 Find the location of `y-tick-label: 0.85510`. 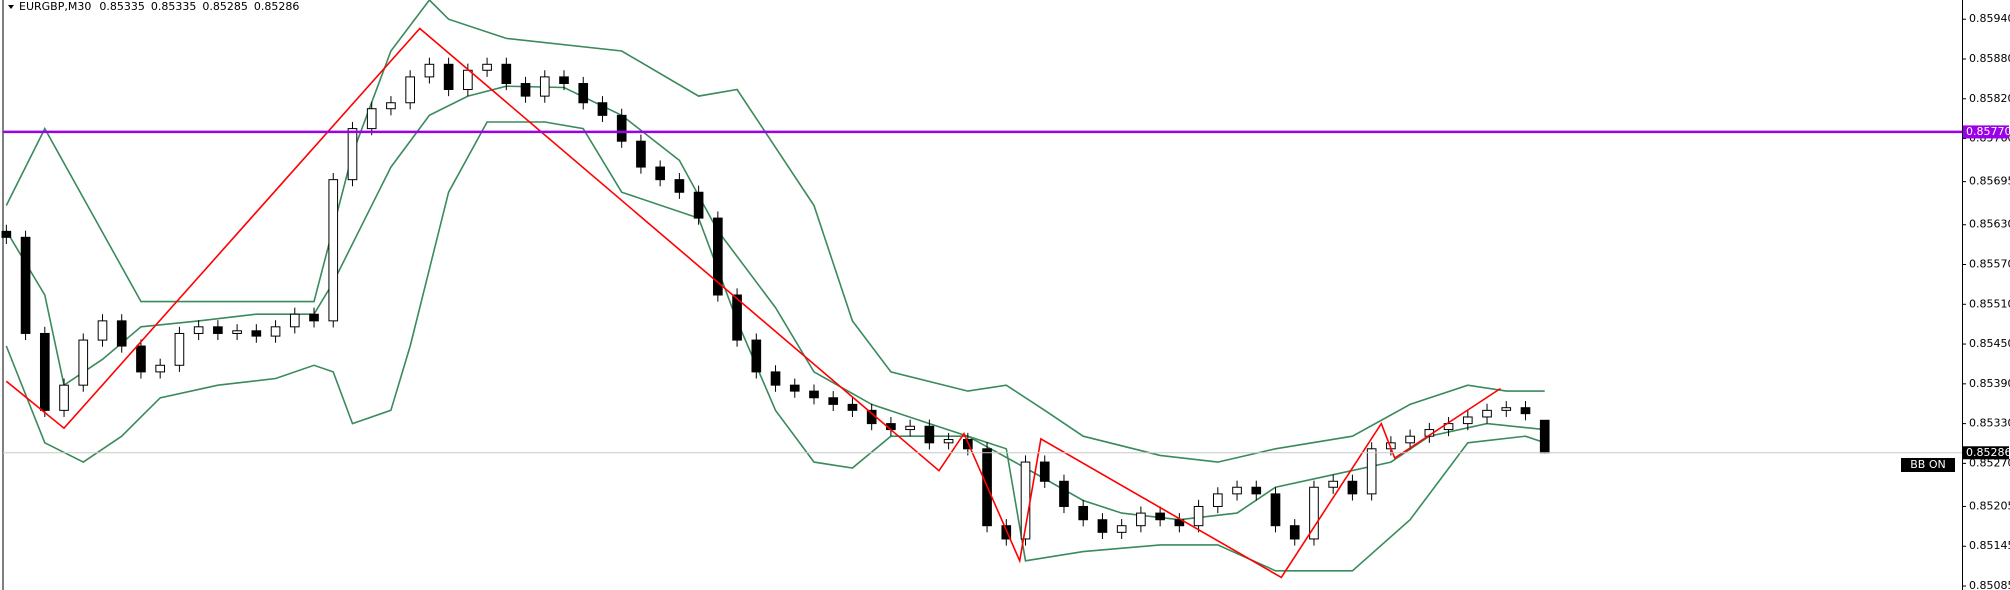

y-tick-label: 0.85510 is located at coordinates (1989, 303).